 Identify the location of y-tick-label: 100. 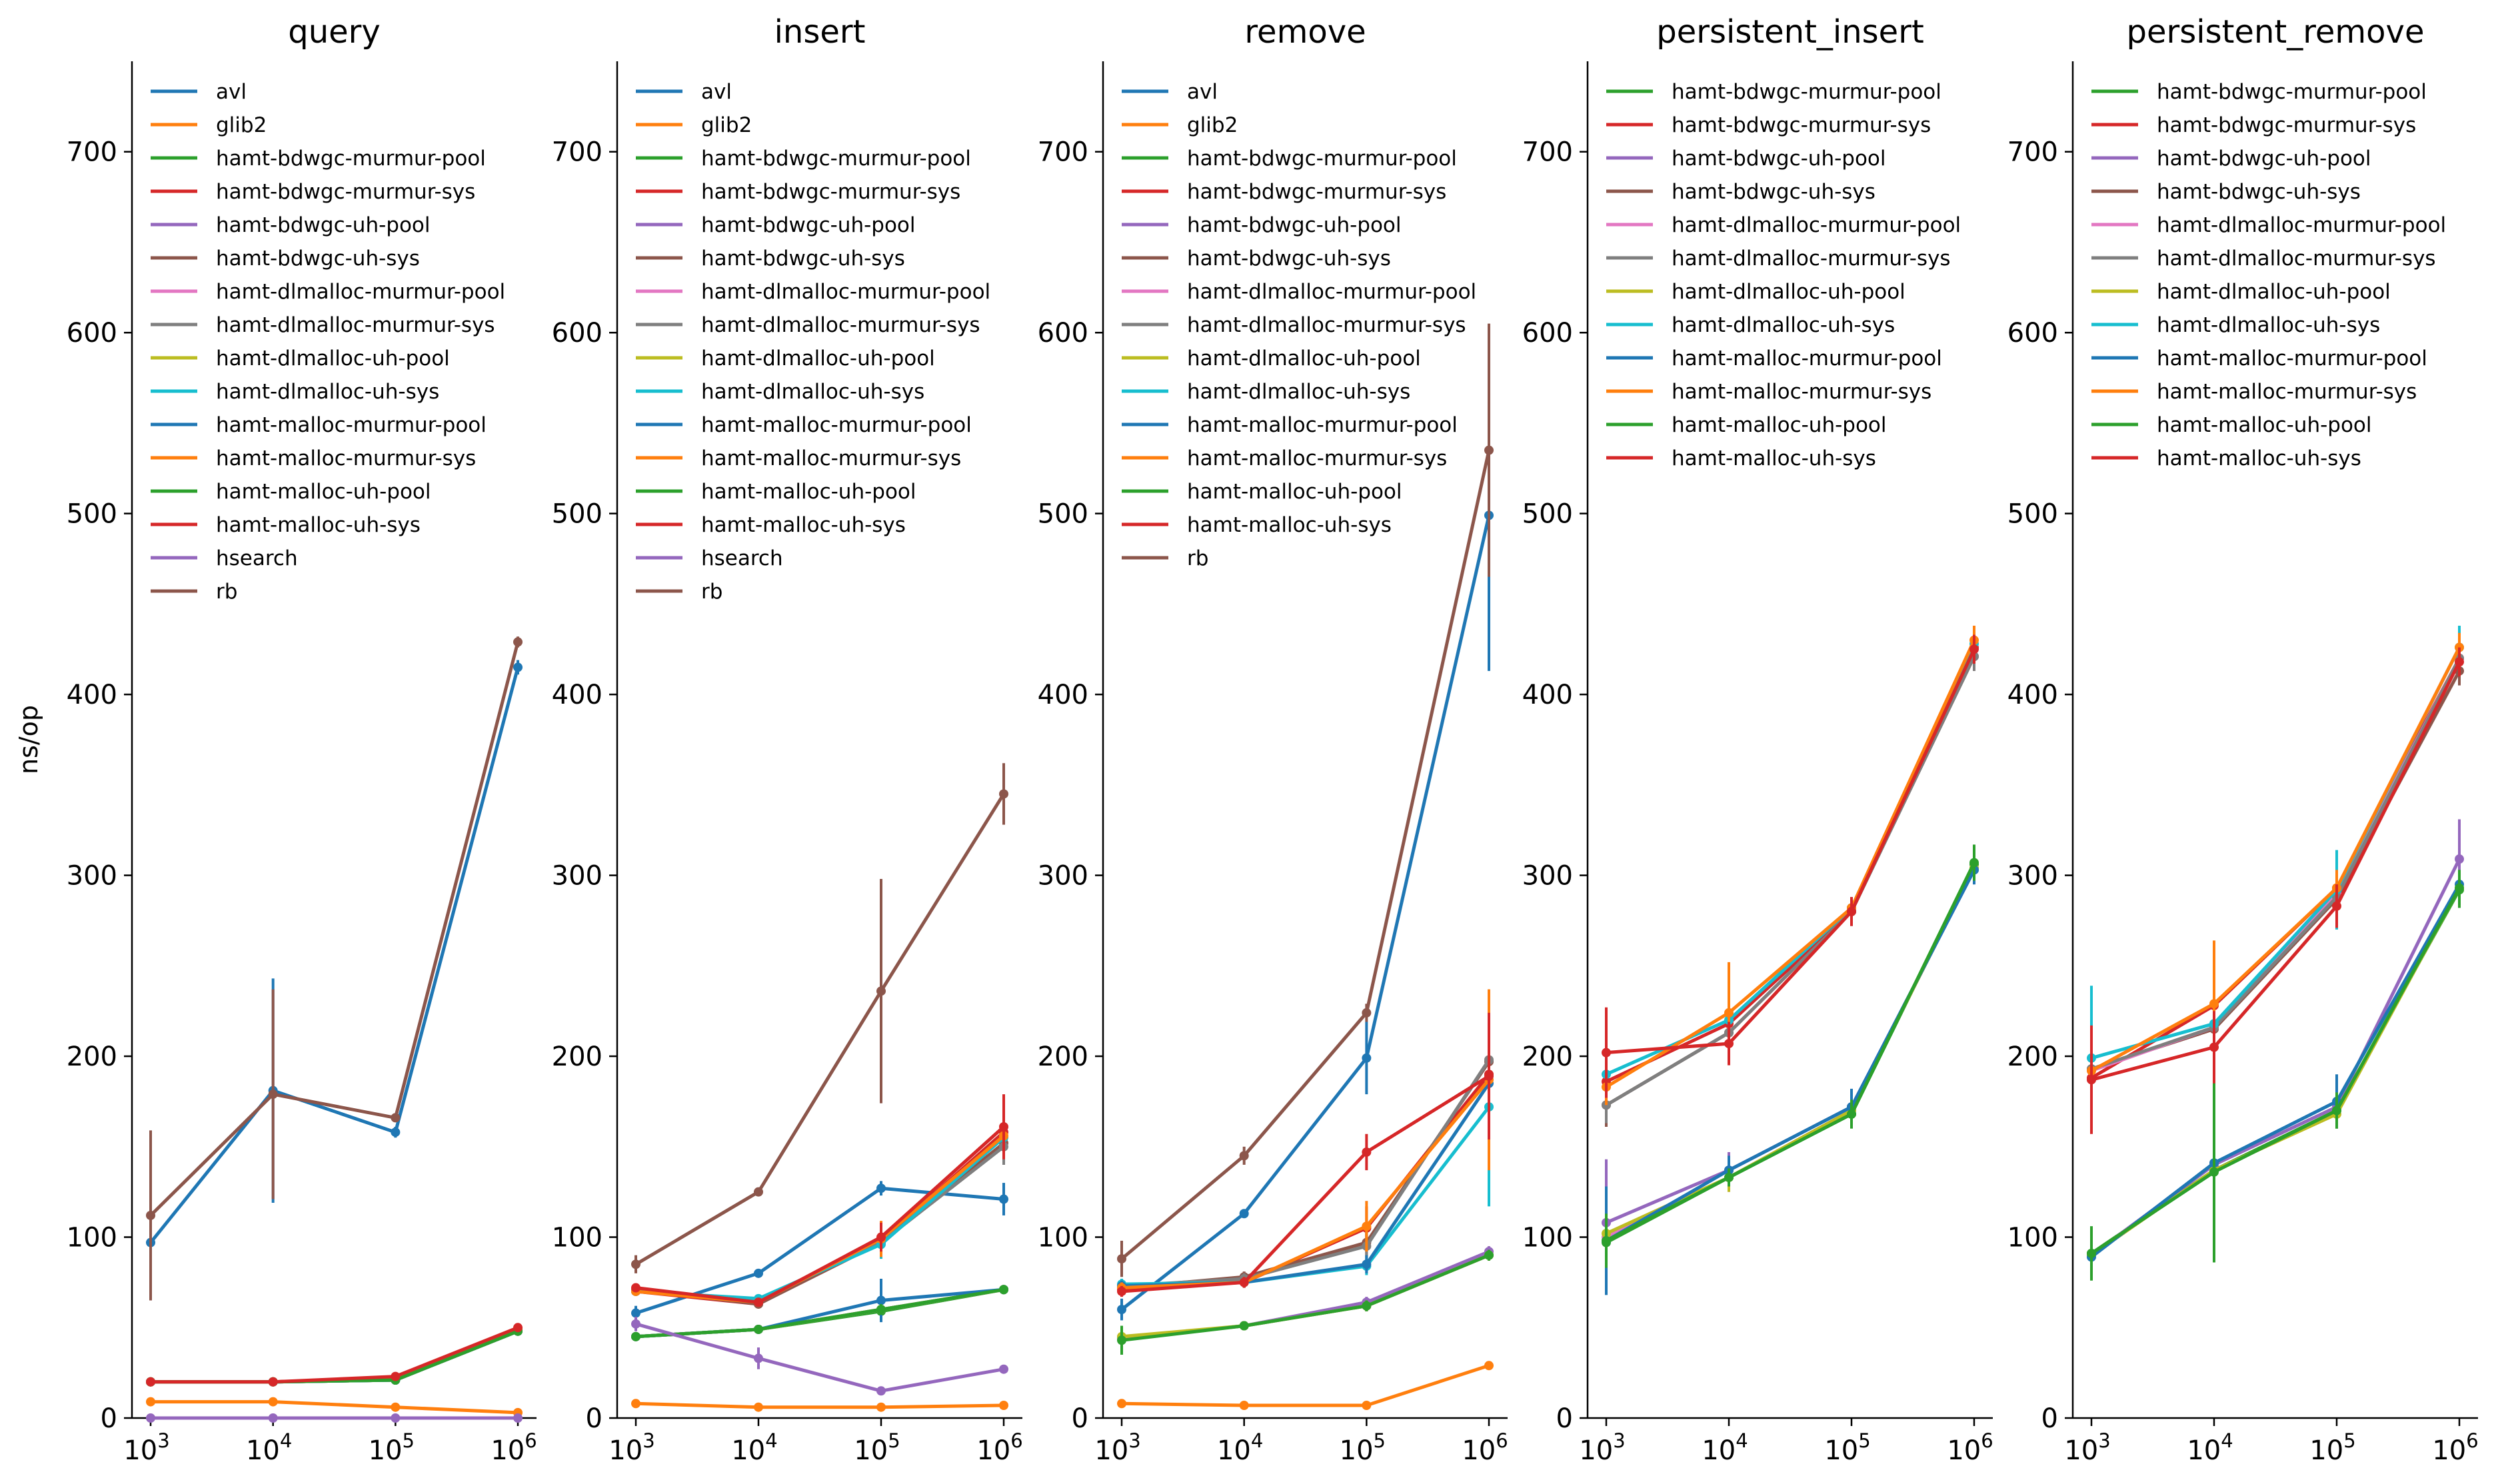
(1547, 1238).